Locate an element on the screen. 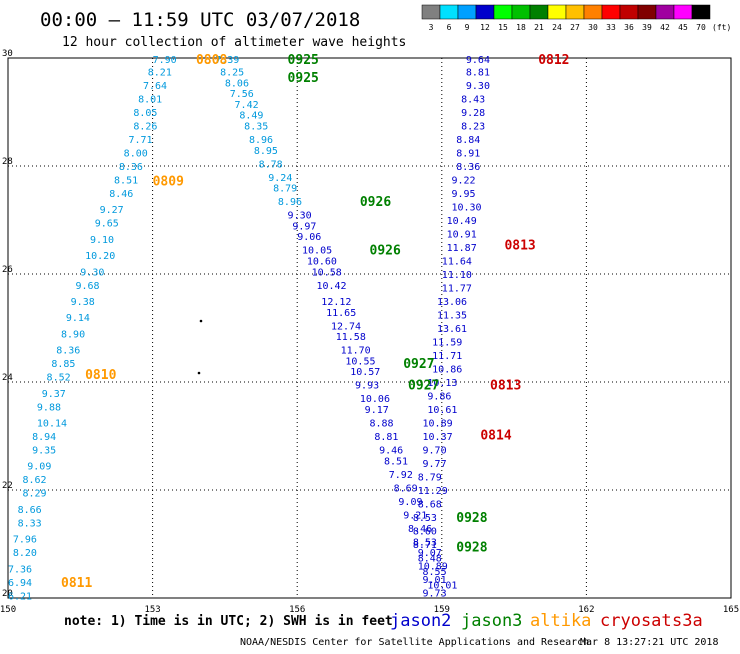  wave-height-point: 11.58 is located at coordinates (351, 337).